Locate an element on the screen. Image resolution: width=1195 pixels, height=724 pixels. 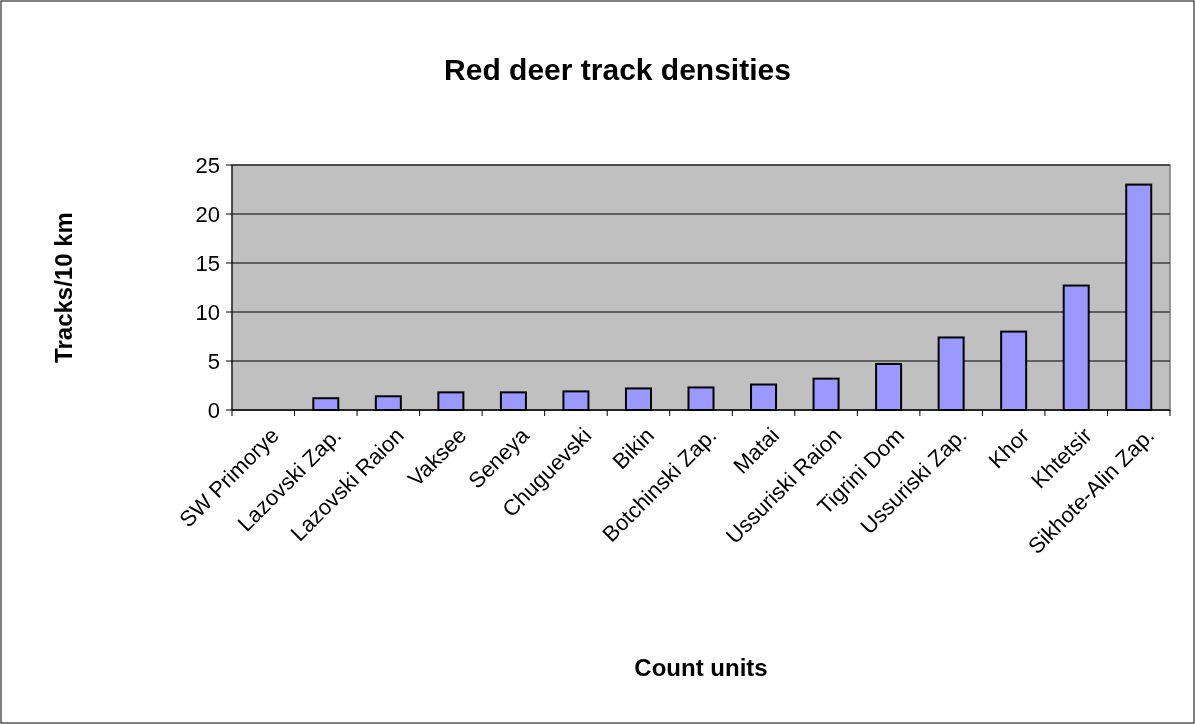
y-tick-label: 10 is located at coordinates (207, 312).